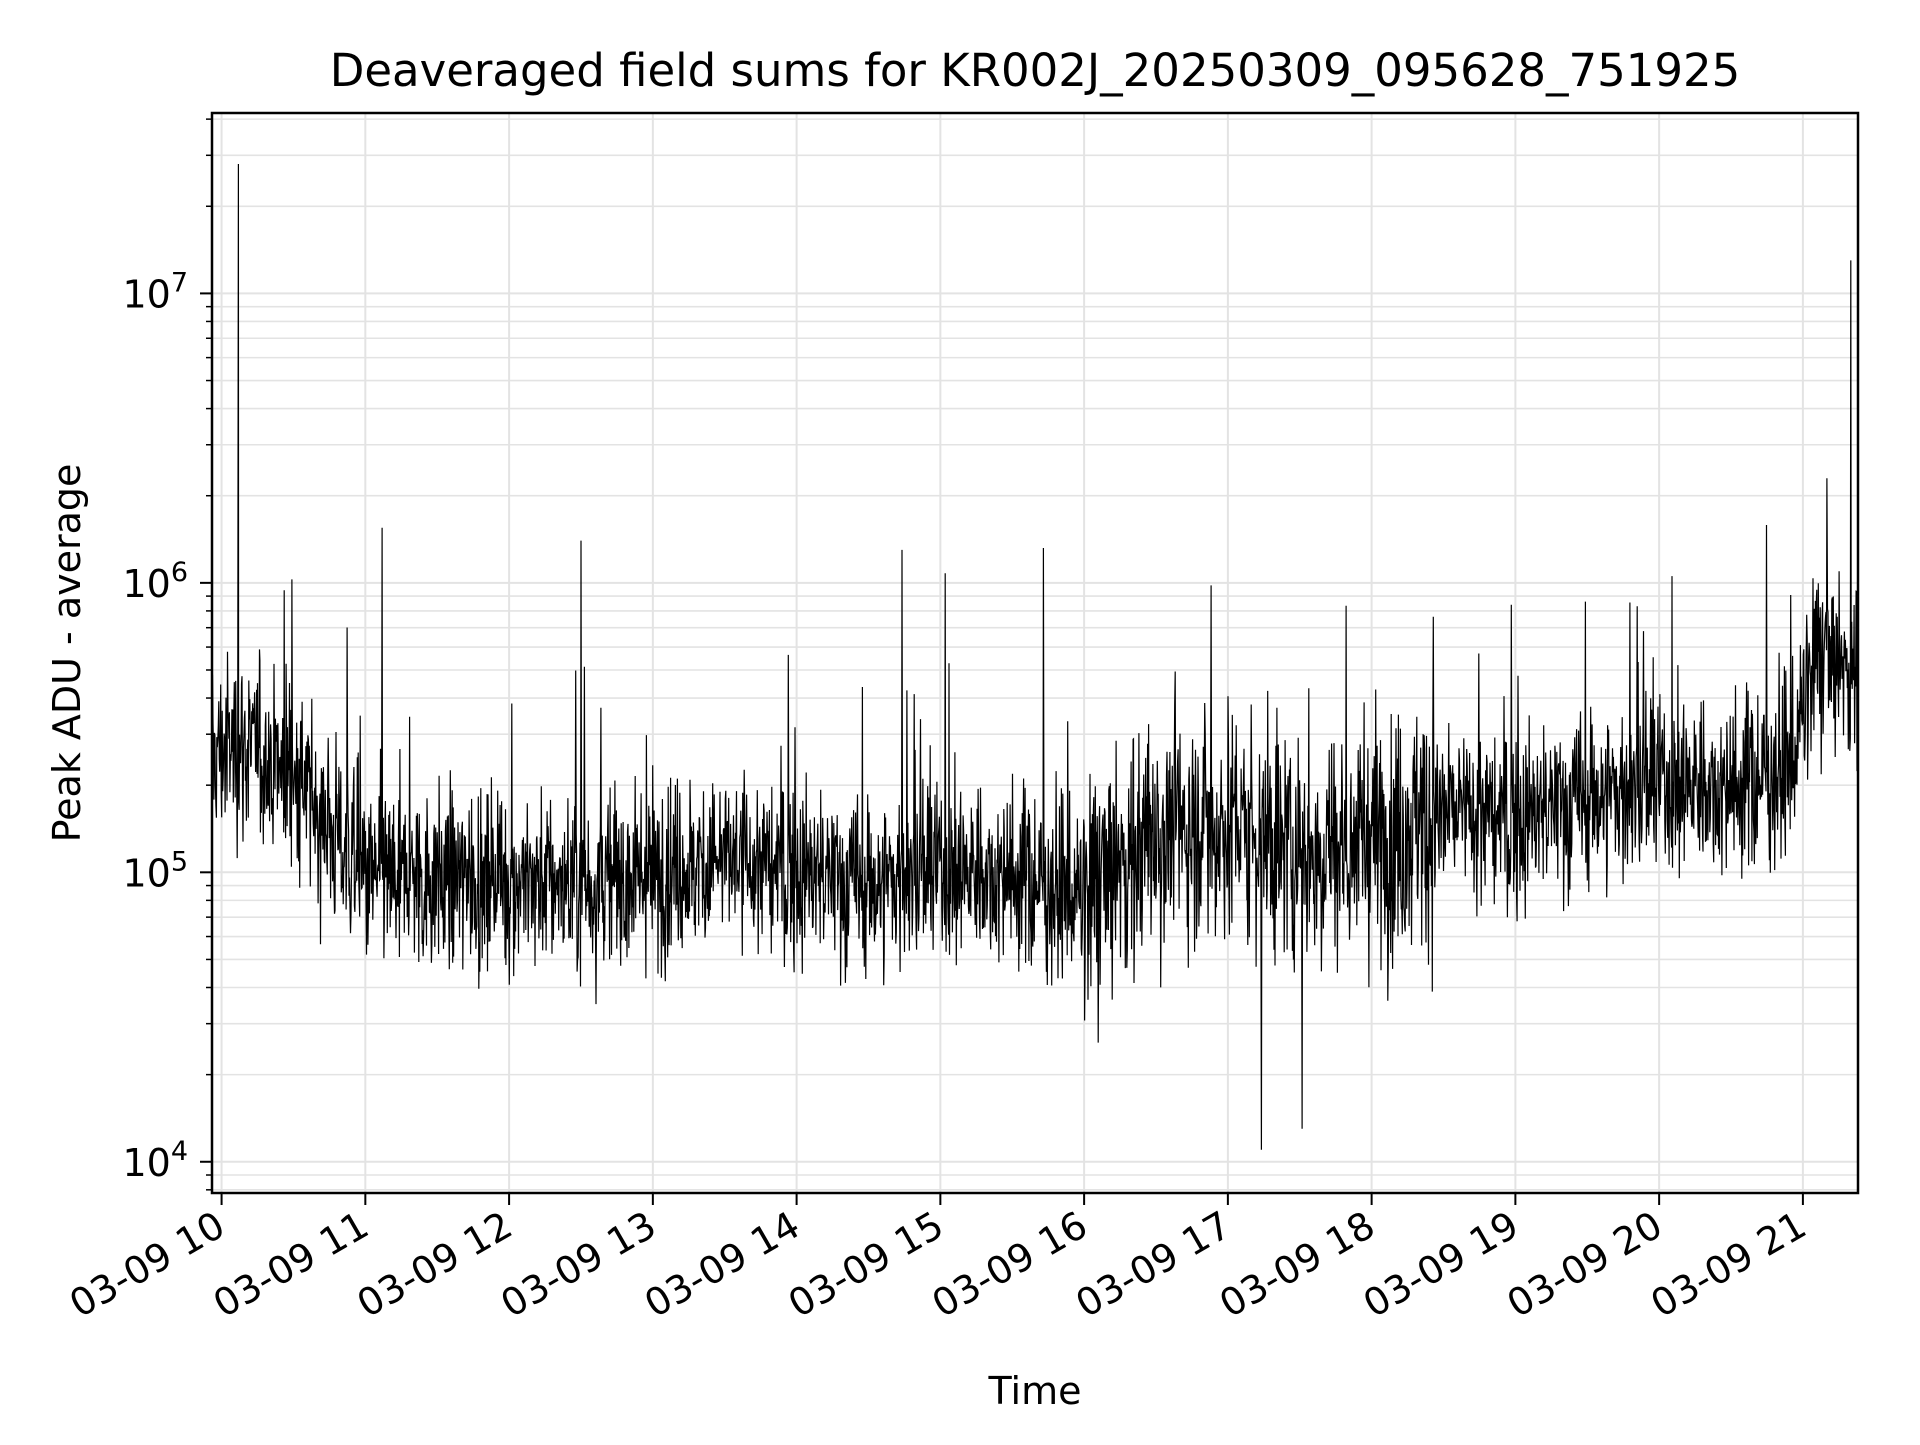 The height and width of the screenshot is (1445, 1920). Describe the element at coordinates (179, 861) in the screenshot. I see `y-tick-exponent: 5` at that location.